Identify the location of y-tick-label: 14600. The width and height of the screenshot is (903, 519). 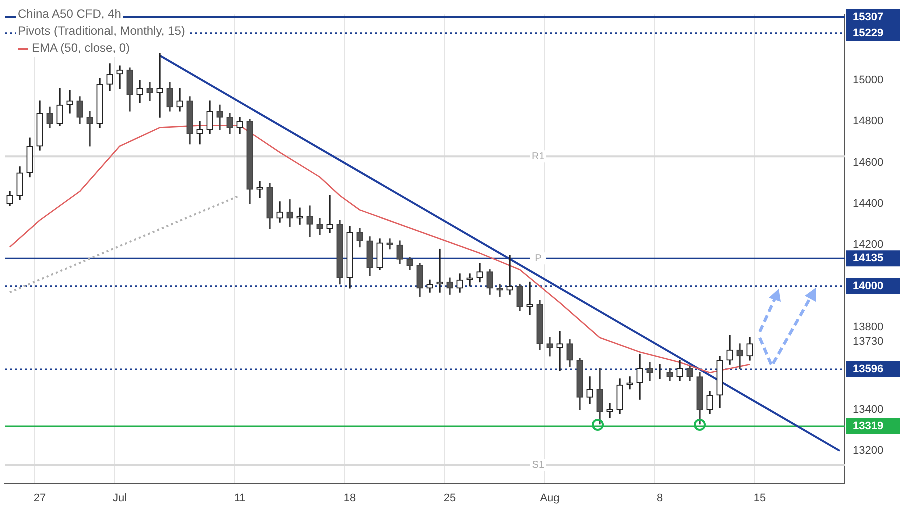
(868, 162).